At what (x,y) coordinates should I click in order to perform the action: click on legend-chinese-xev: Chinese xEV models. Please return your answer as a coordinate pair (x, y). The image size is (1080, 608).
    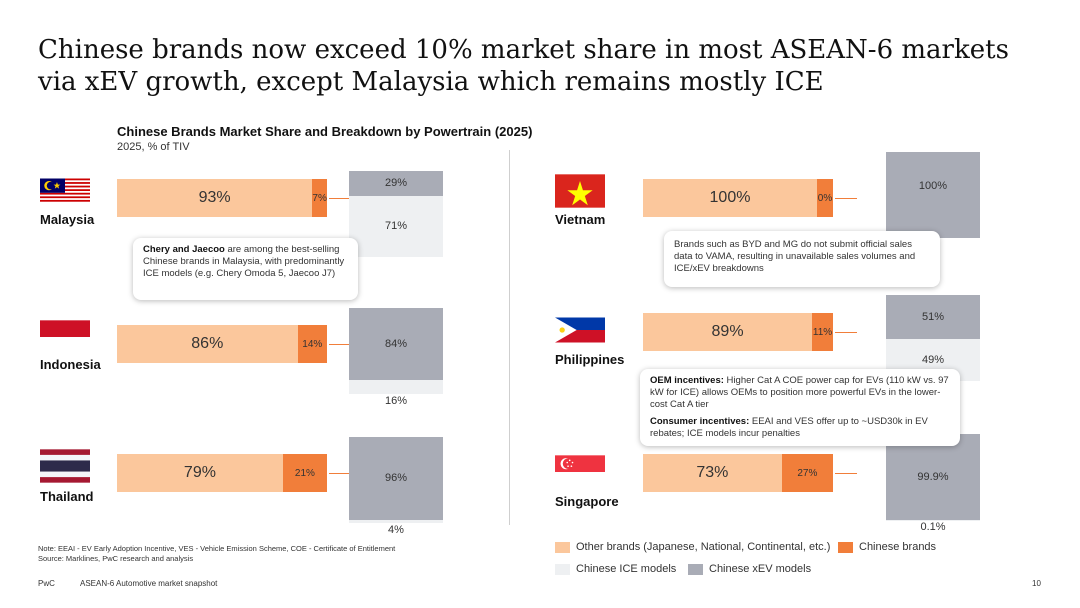
    Looking at the image, I should click on (749, 569).